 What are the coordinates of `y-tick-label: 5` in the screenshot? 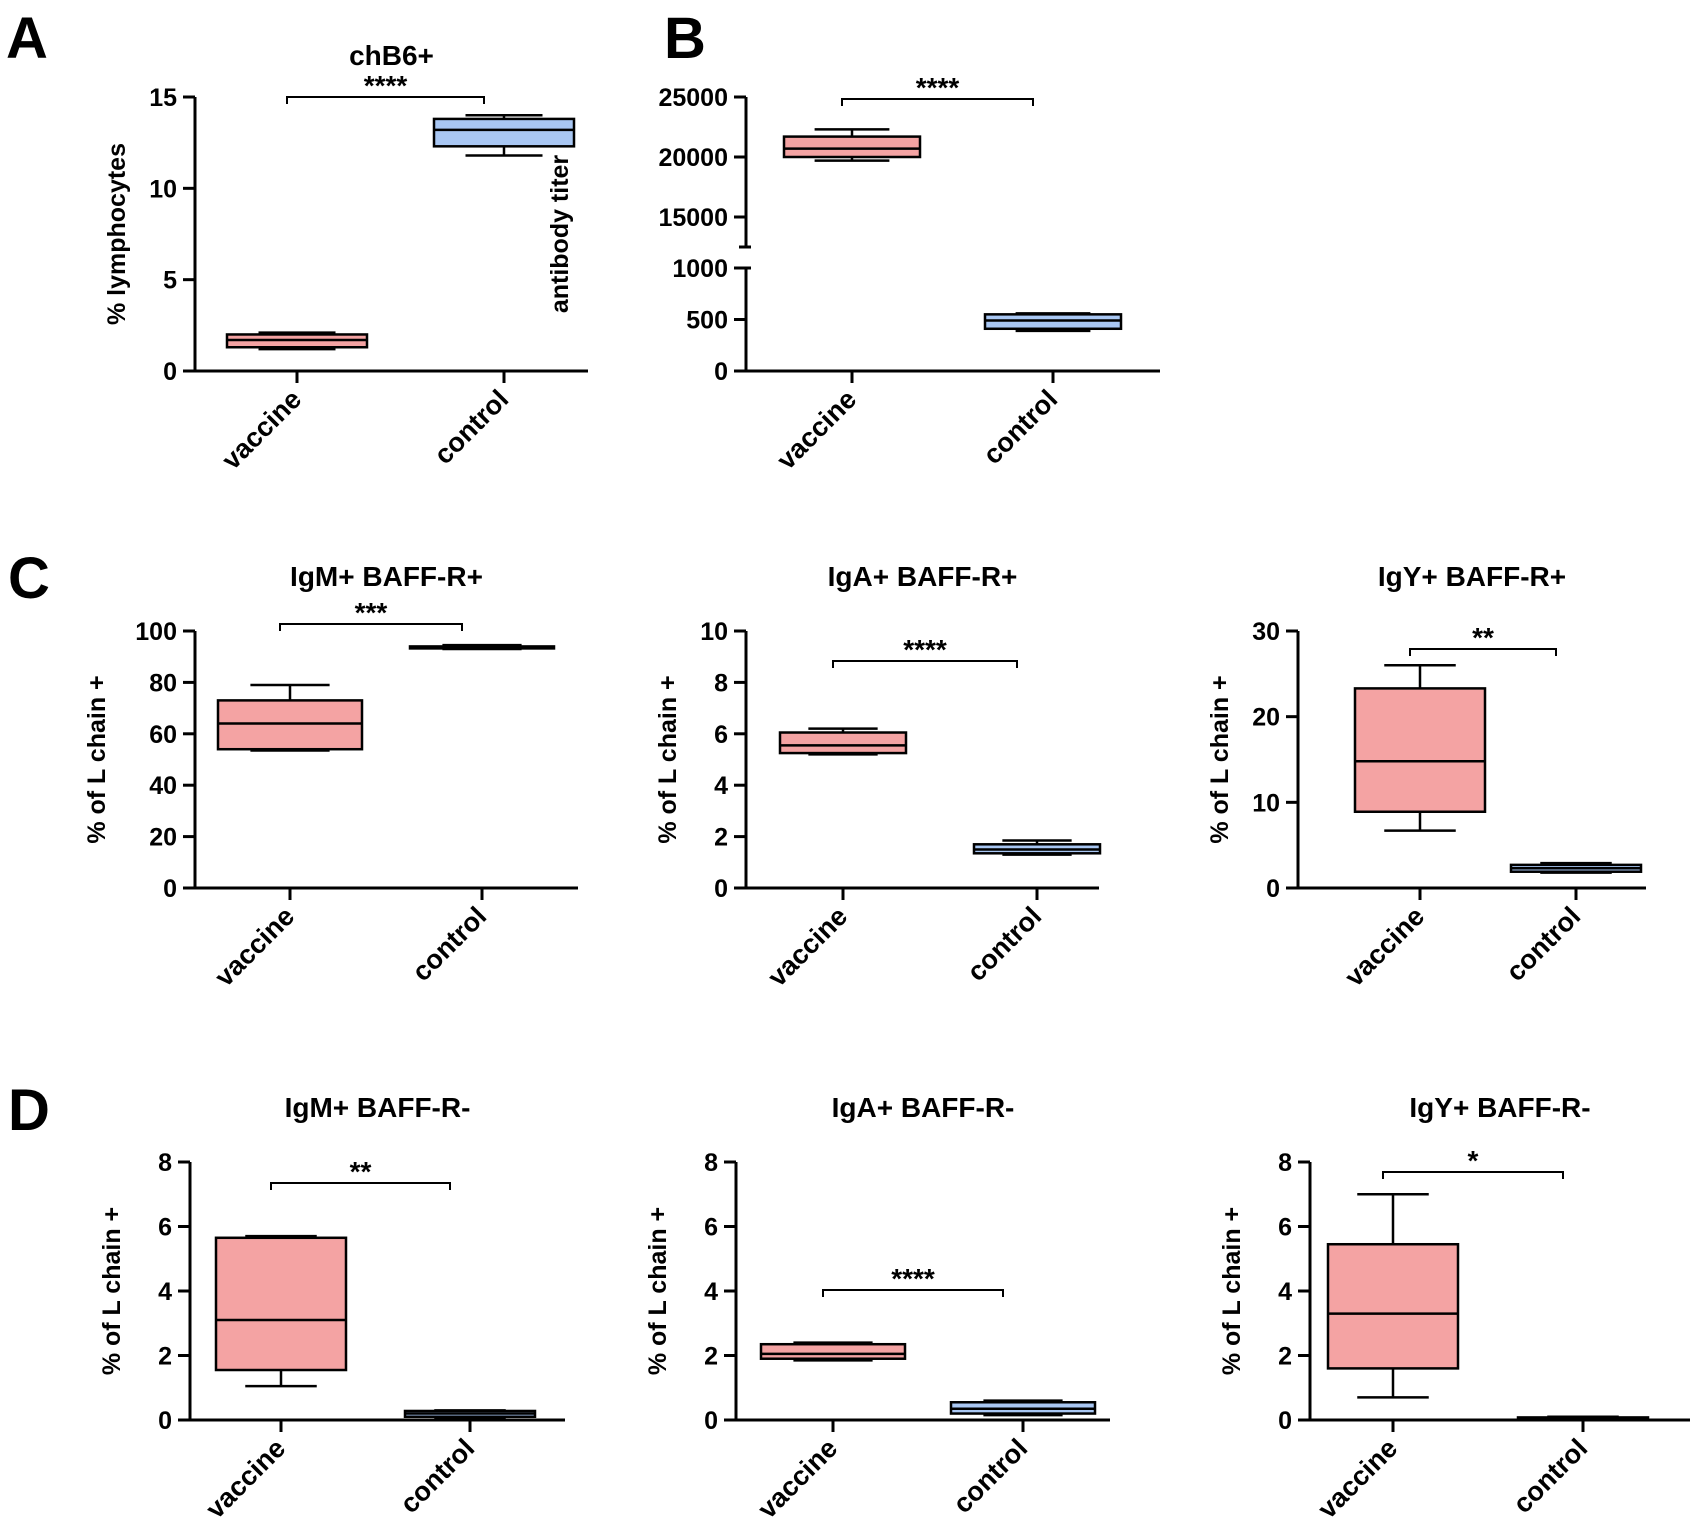 It's located at (170, 281).